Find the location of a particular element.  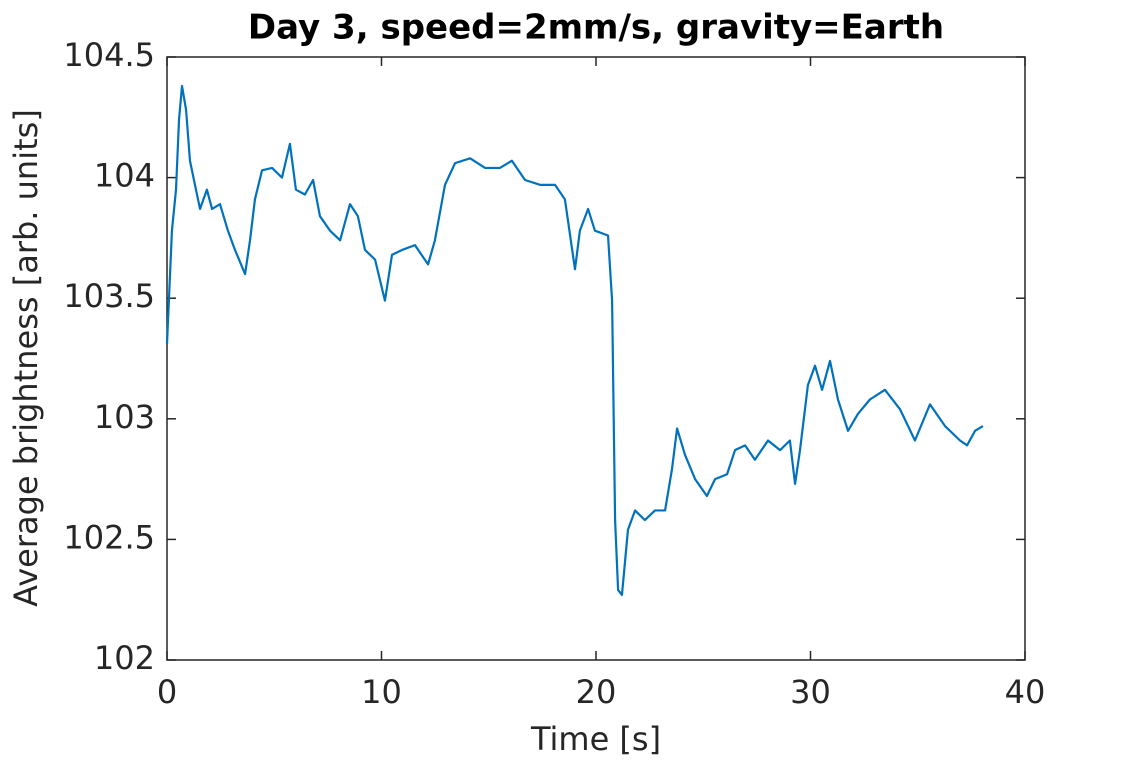

chart-title: Day 3, speed=2mm/s, gravity=Earth is located at coordinates (596, 28).